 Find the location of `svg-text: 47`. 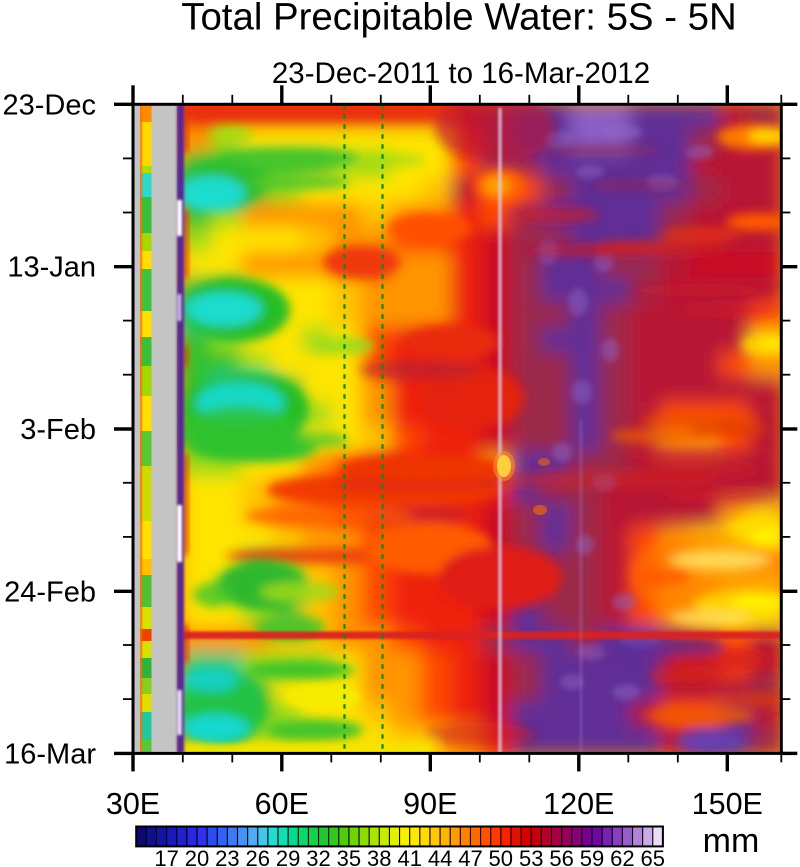

svg-text: 47 is located at coordinates (470, 856).